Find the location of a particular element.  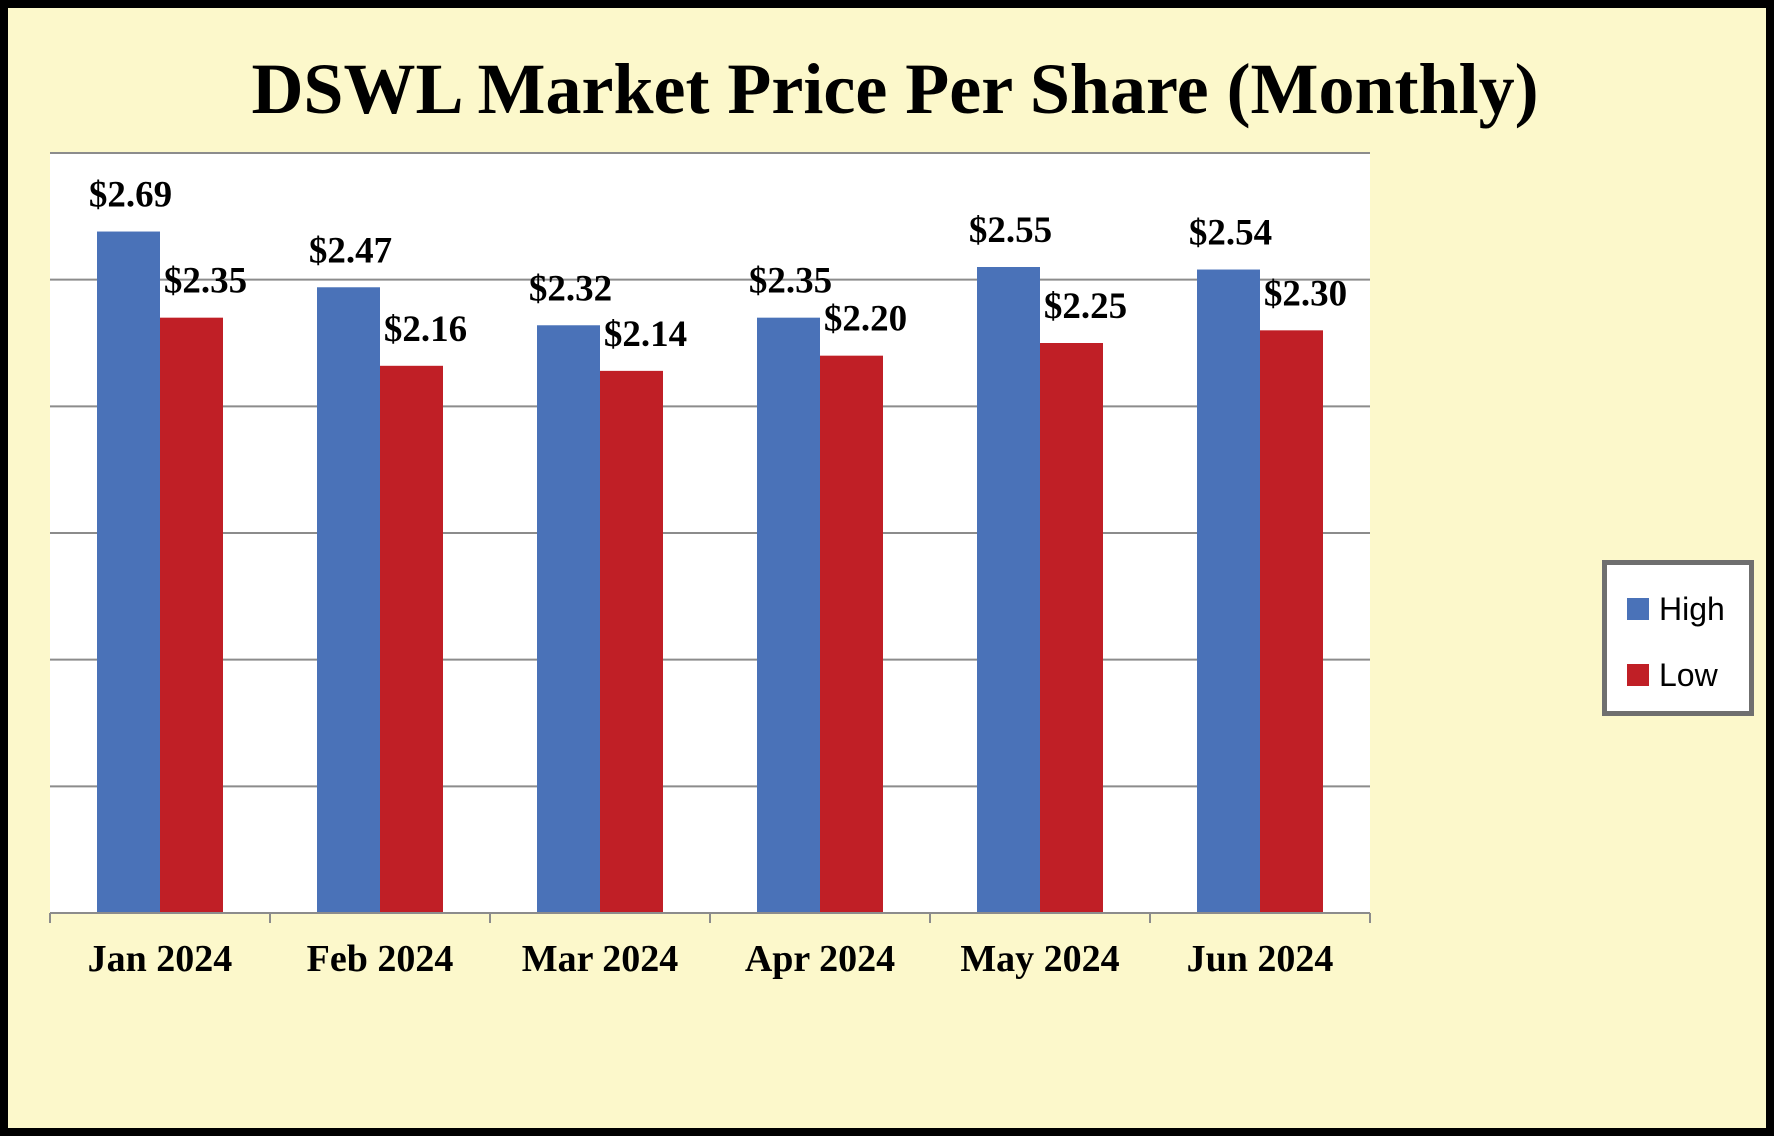

x-tick-label-0: Jan 2024 is located at coordinates (160, 959).